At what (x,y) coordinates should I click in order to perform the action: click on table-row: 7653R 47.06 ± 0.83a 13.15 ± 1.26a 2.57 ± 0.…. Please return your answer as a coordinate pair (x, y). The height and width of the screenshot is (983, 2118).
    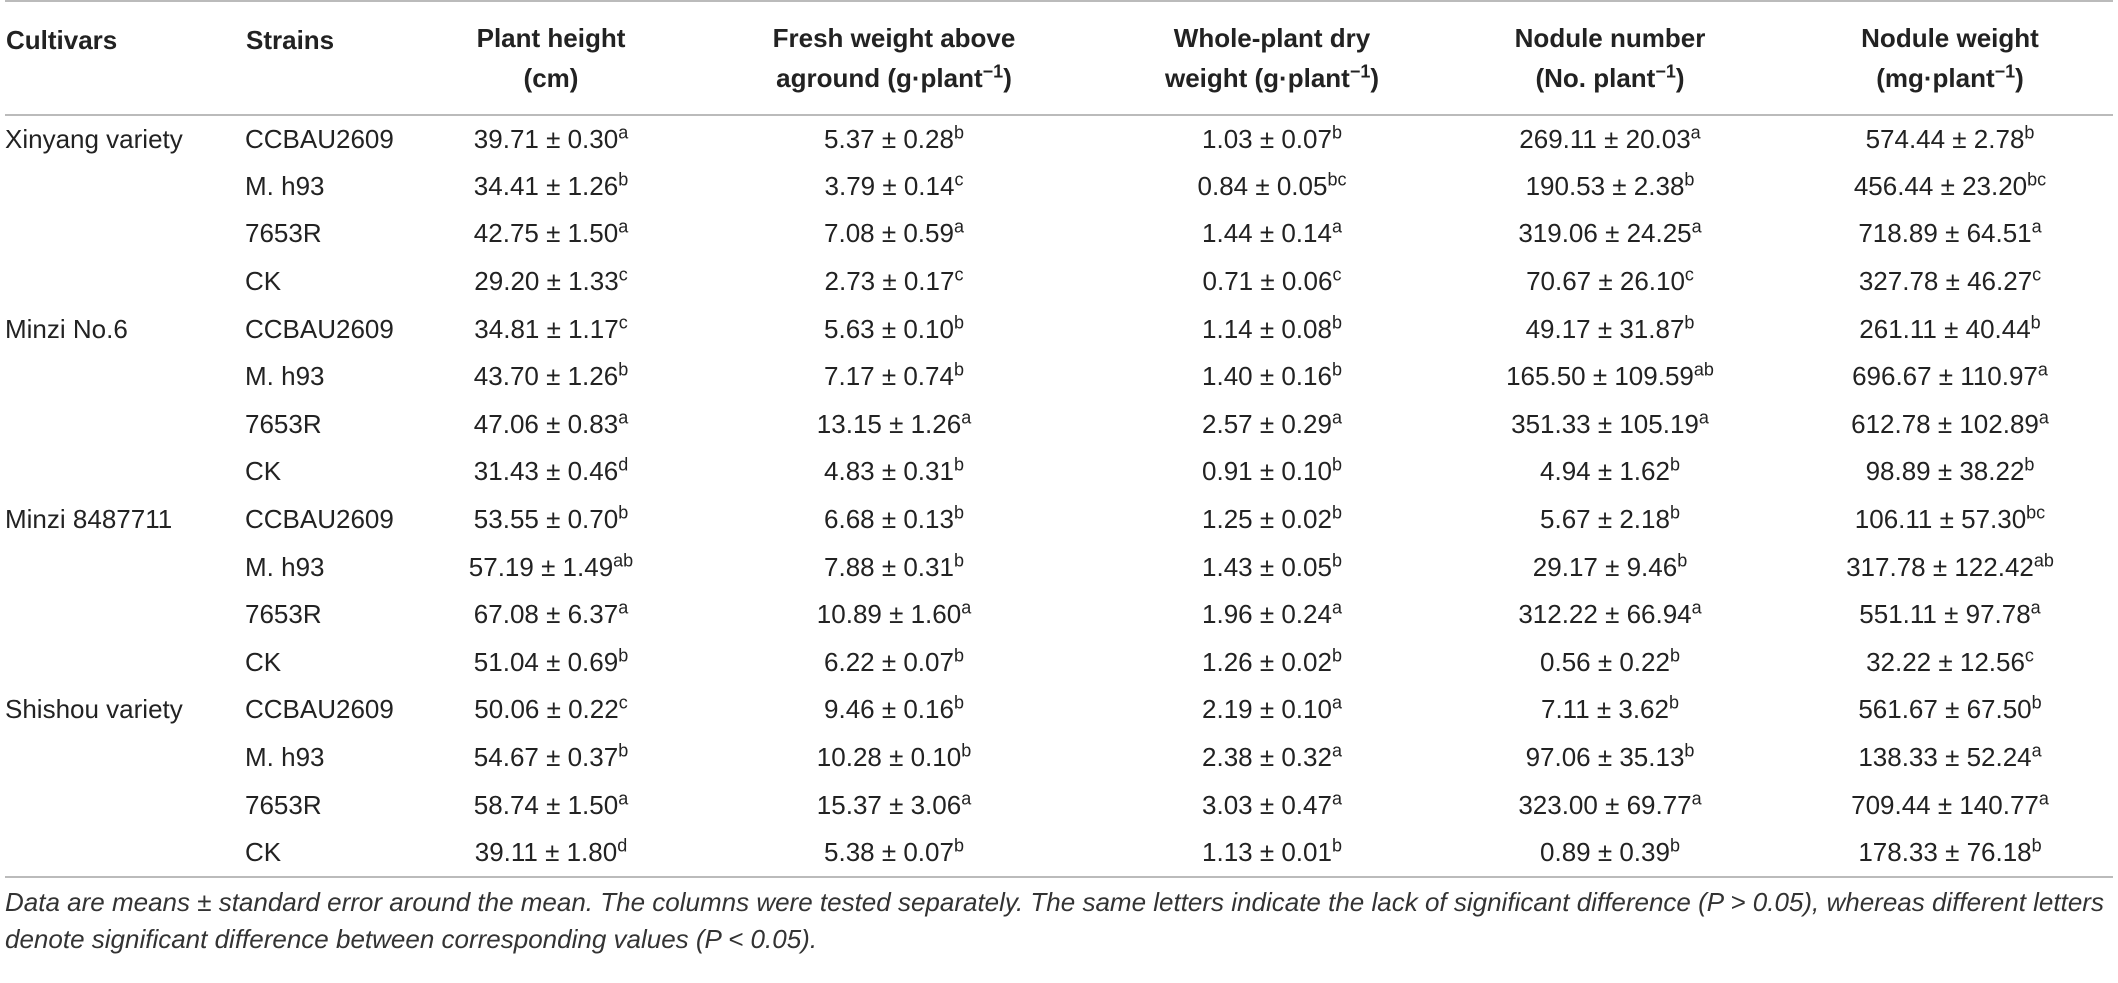
    Looking at the image, I should click on (1059, 425).